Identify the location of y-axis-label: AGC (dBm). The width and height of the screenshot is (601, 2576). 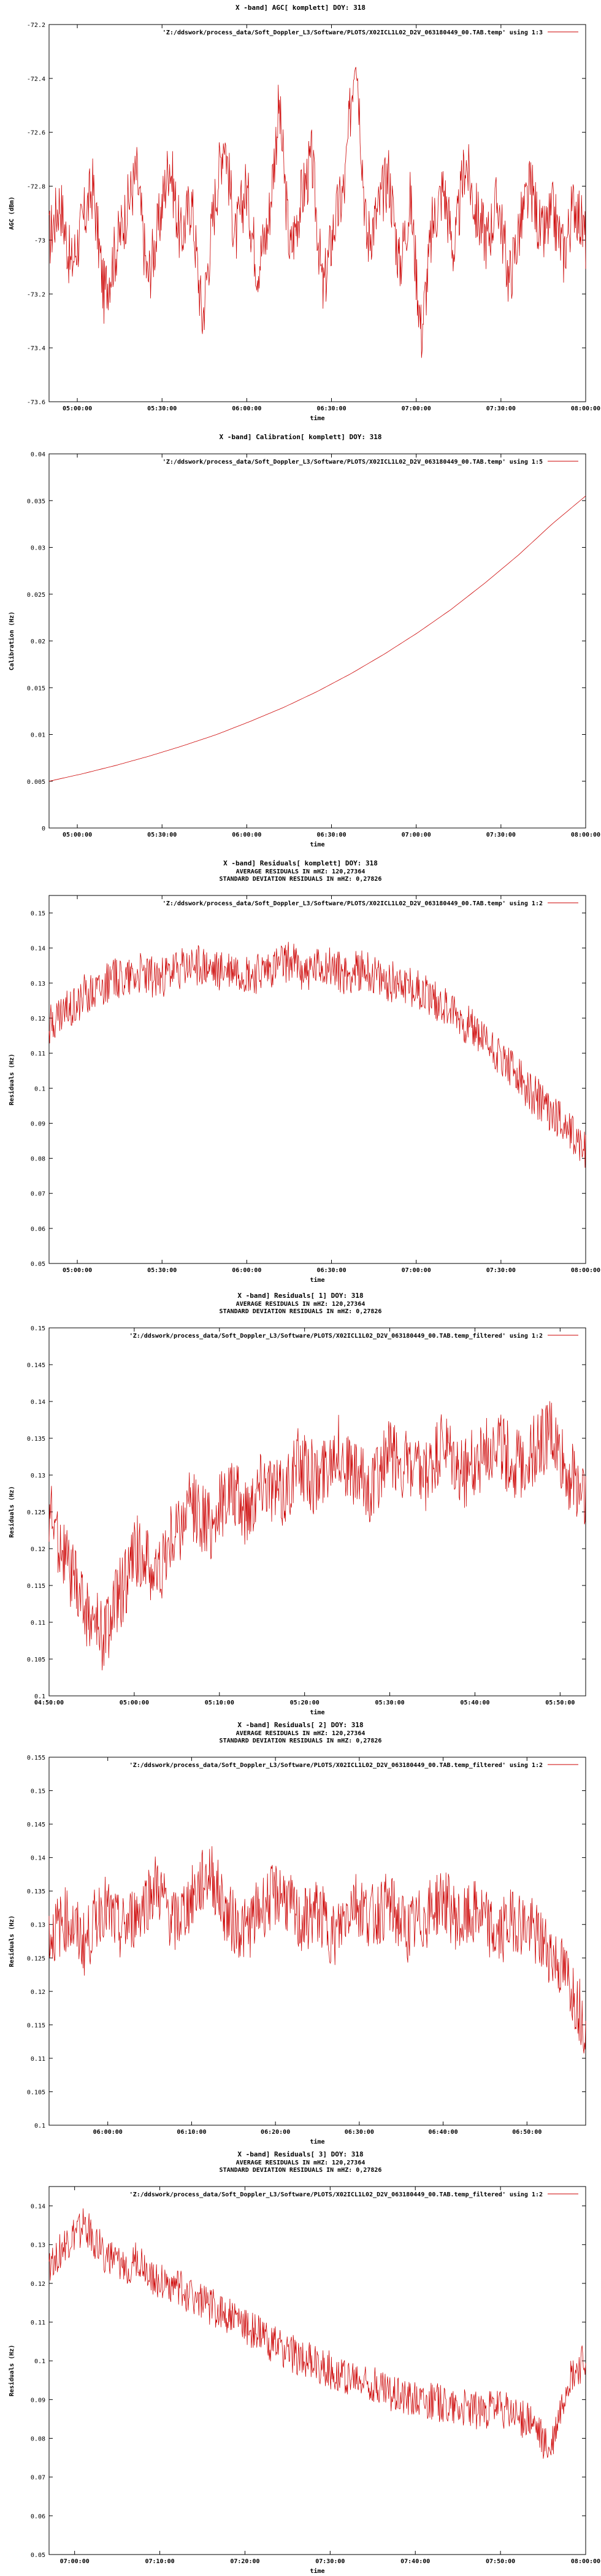
(12, 212).